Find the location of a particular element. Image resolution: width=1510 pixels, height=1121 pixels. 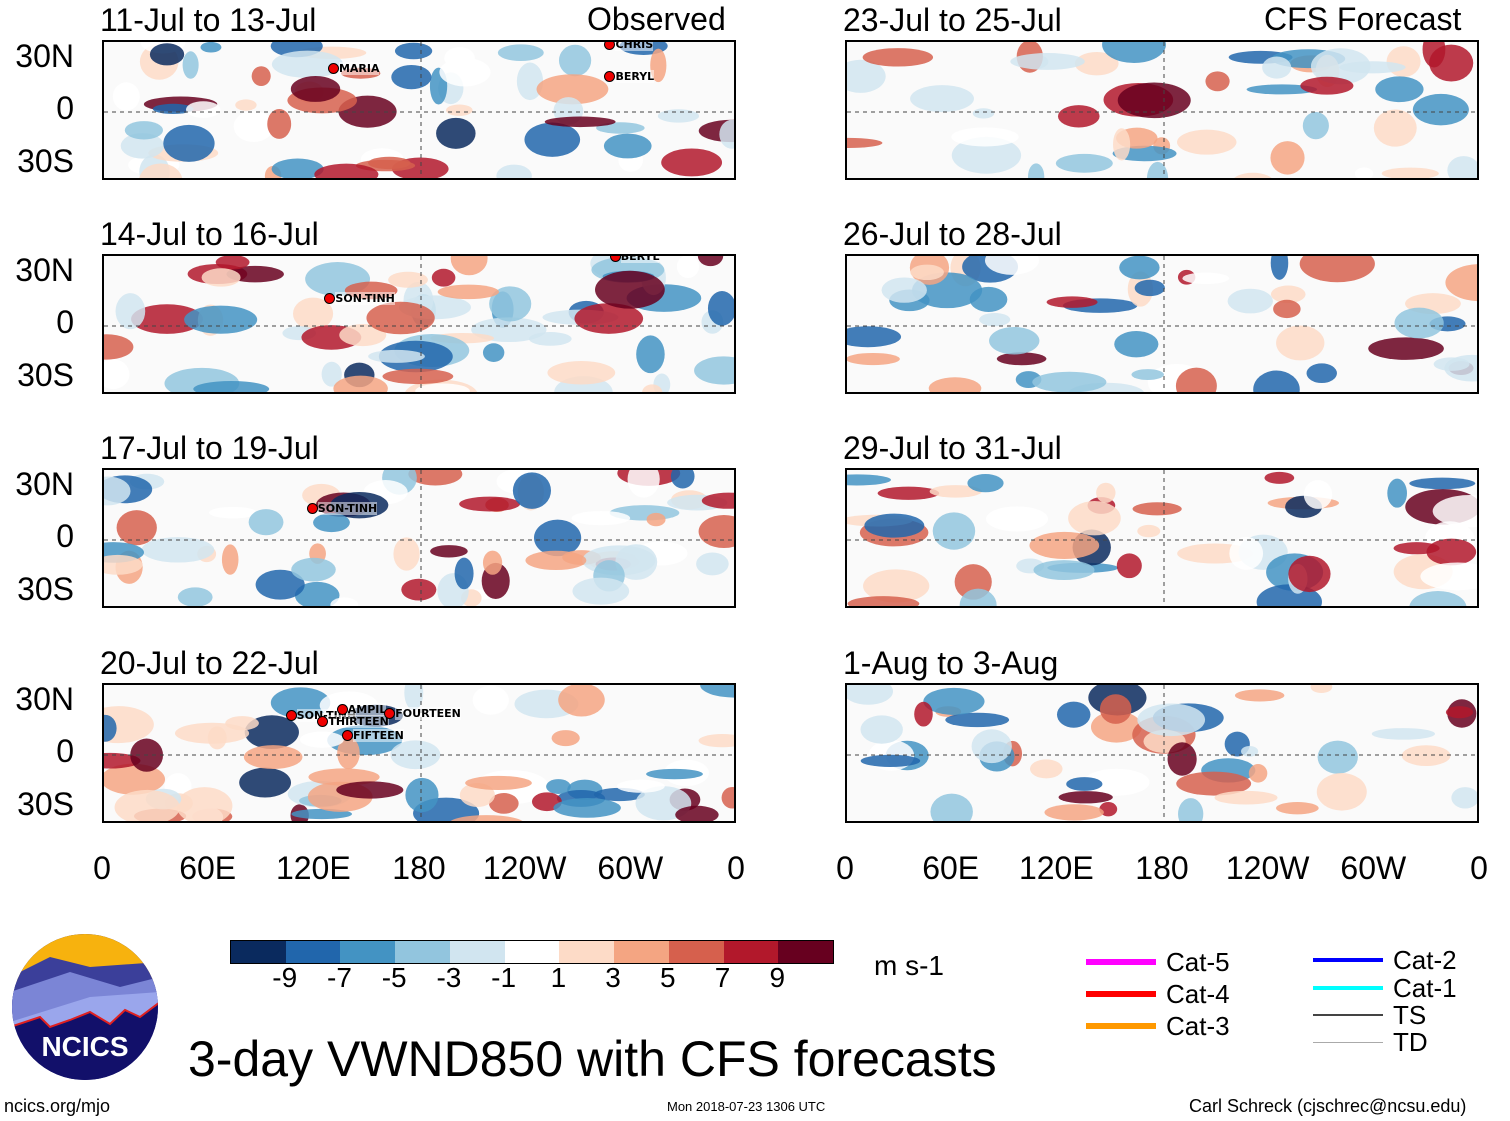

storm-label: AMPIL is located at coordinates (367, 709).